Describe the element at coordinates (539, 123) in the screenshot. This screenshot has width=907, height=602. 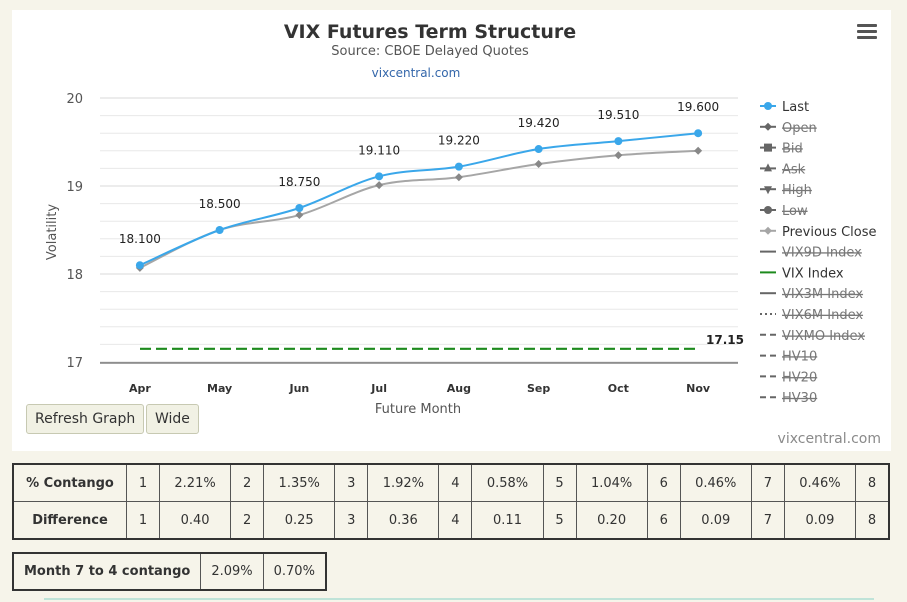
I see `data-label: 19.420` at that location.